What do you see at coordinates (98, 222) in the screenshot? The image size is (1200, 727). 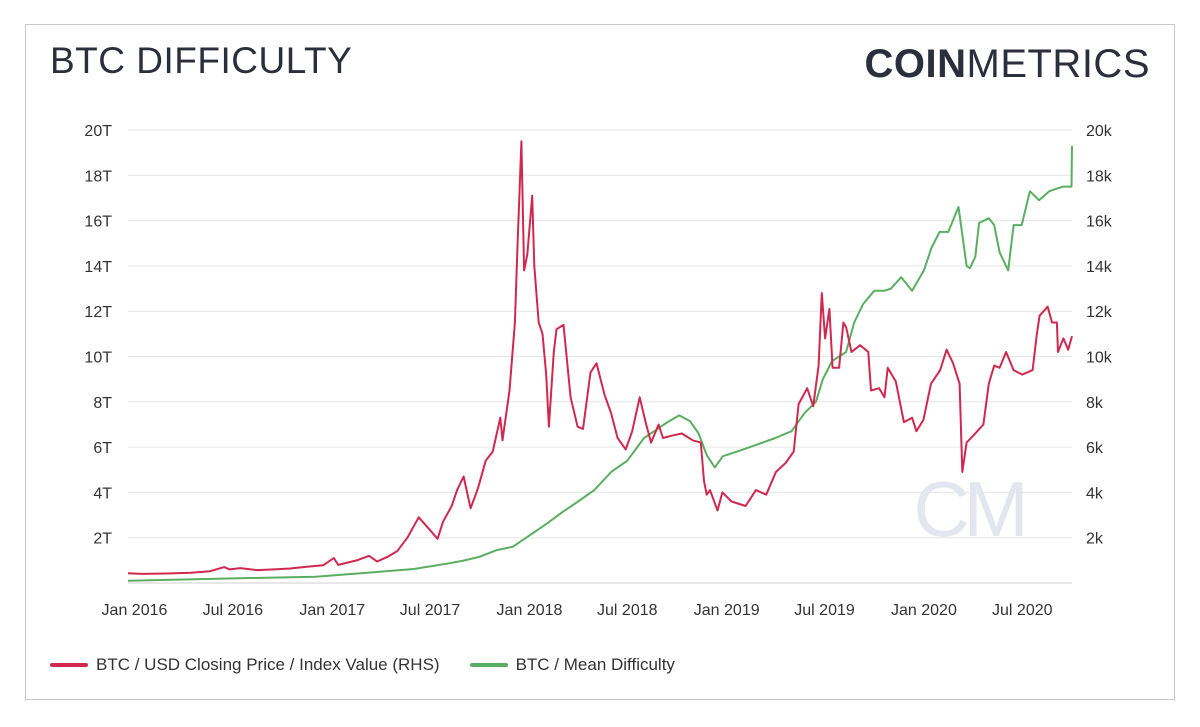 I see `y-left-tick-label: 16T` at bounding box center [98, 222].